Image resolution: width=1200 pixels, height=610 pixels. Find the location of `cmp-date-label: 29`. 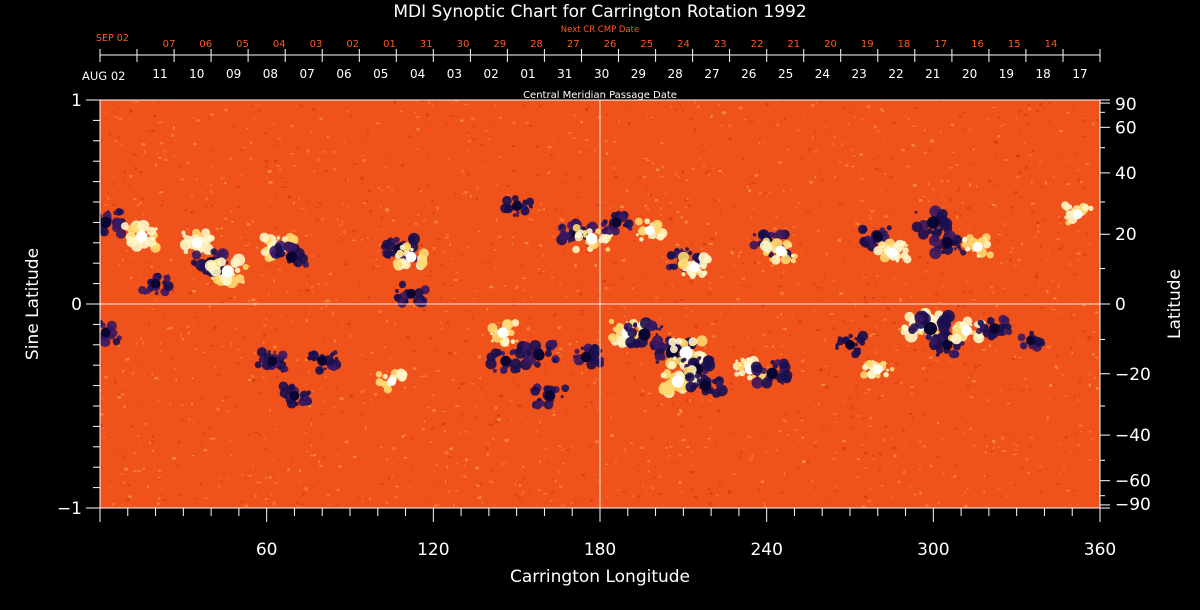

cmp-date-label: 29 is located at coordinates (638, 74).